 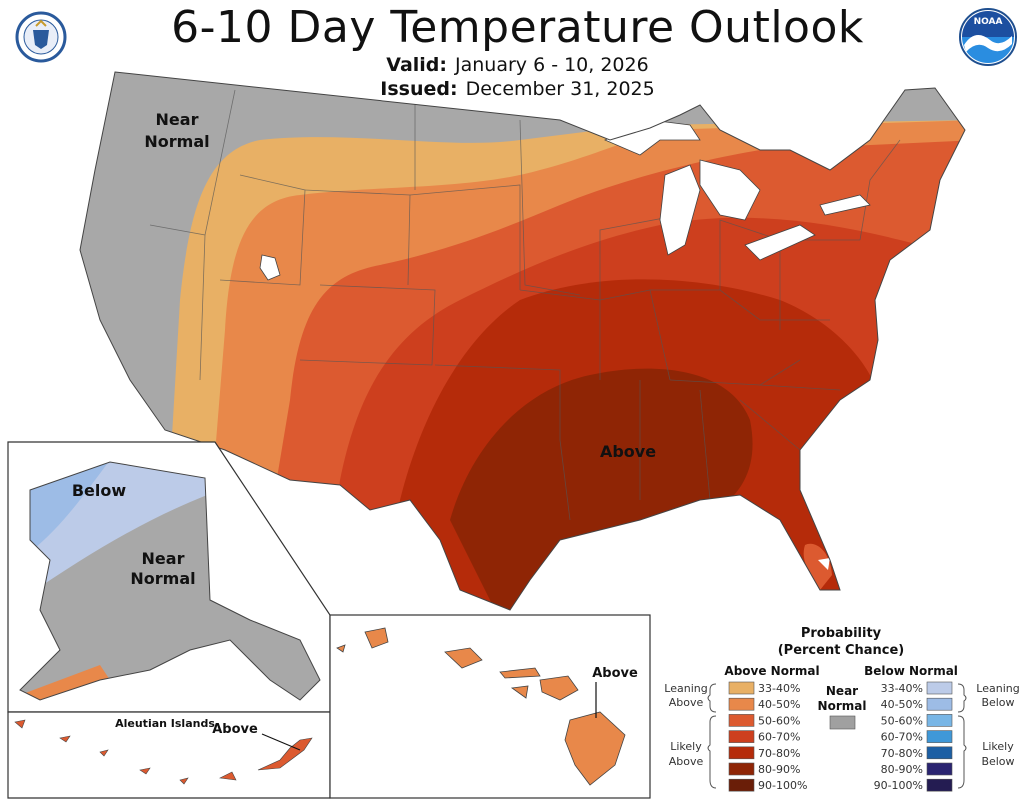 I want to click on legend-below-label-2: 50-60%, so click(x=902, y=720).